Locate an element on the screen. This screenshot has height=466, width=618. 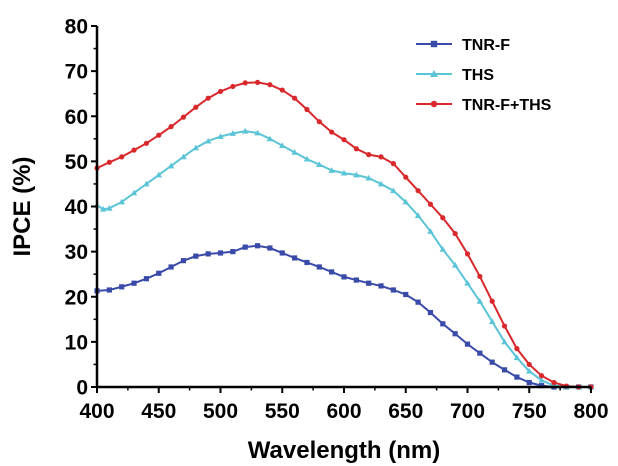
y-tick-label: 60 is located at coordinates (76, 117).